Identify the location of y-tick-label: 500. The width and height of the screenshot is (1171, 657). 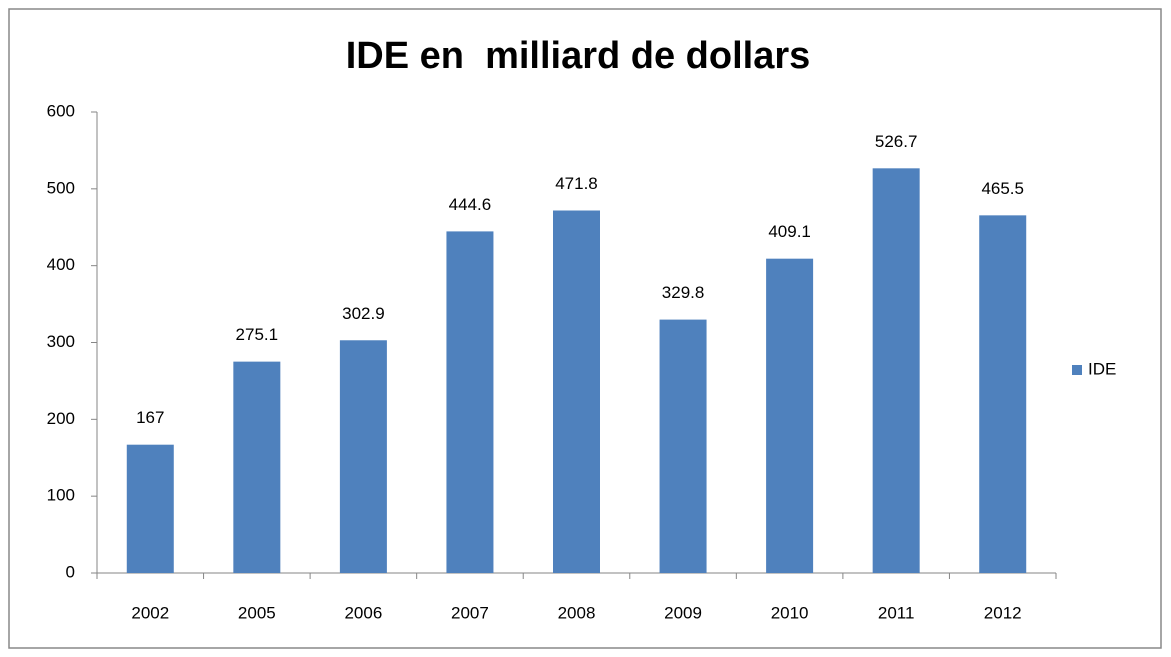
(61, 187).